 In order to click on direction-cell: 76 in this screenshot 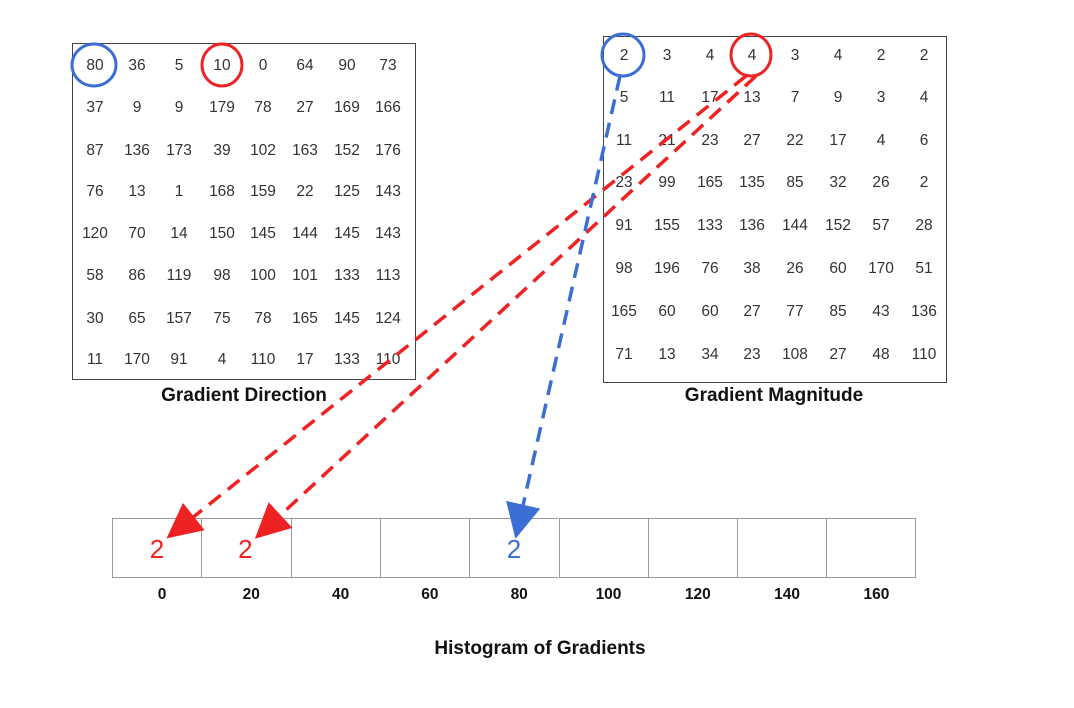, I will do `click(95, 191)`.